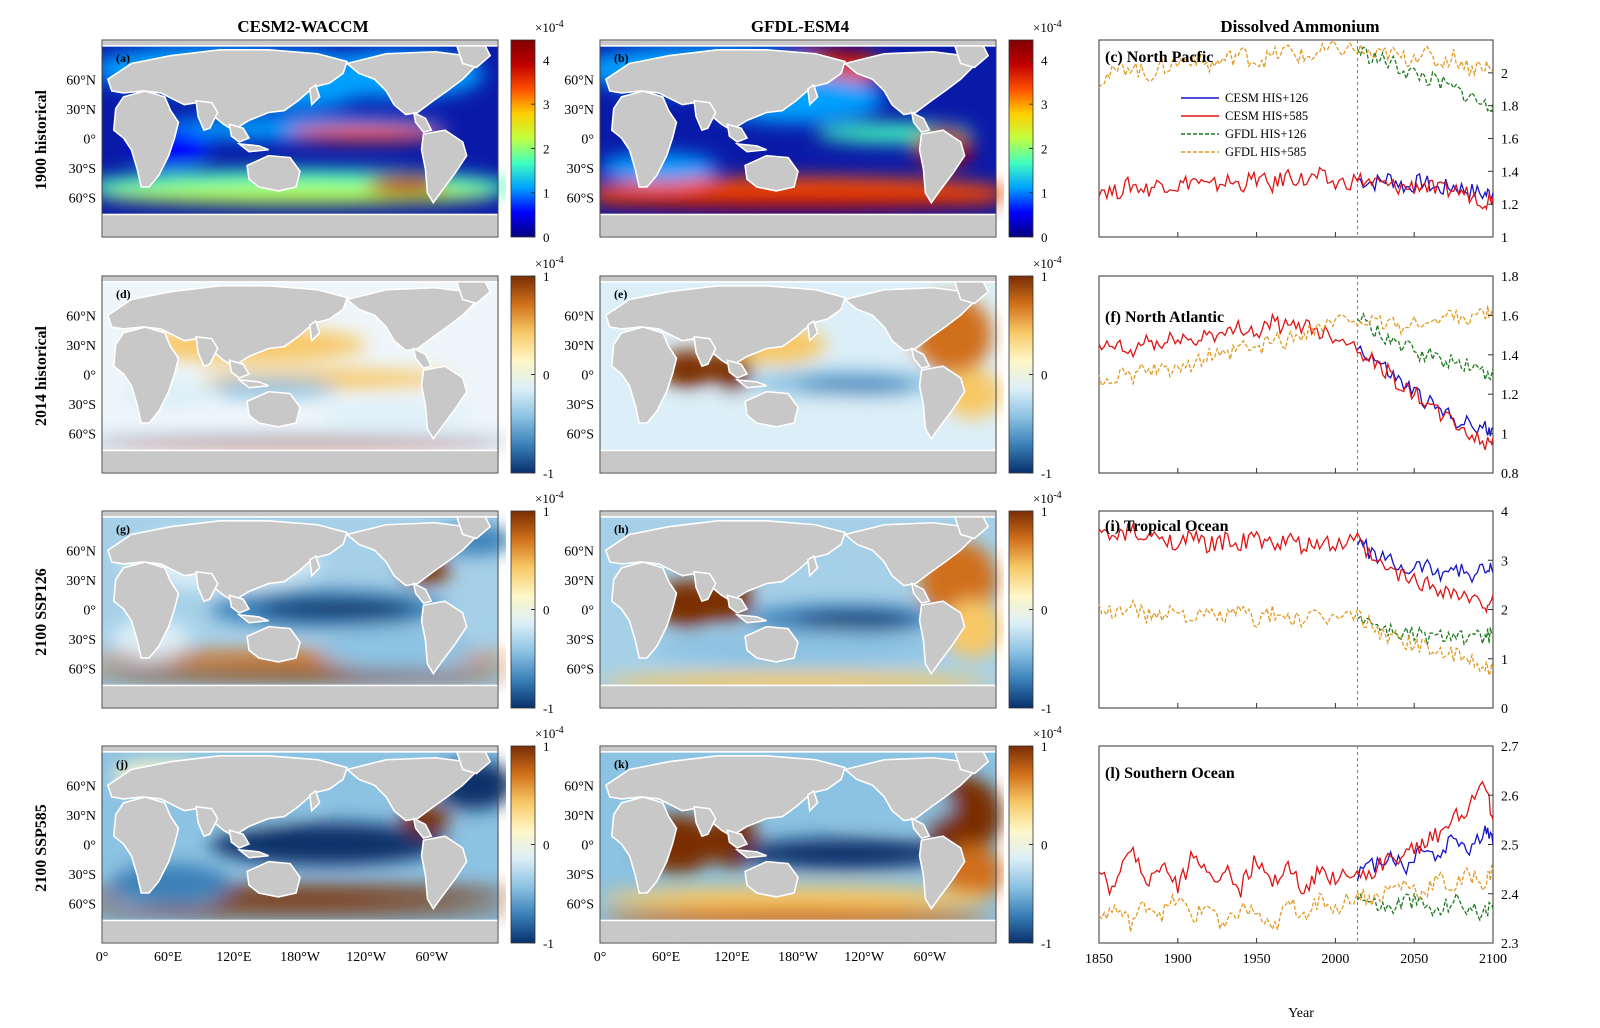 The height and width of the screenshot is (1028, 1600). Describe the element at coordinates (621, 529) in the screenshot. I see `map-panel-tag: (h)` at that location.